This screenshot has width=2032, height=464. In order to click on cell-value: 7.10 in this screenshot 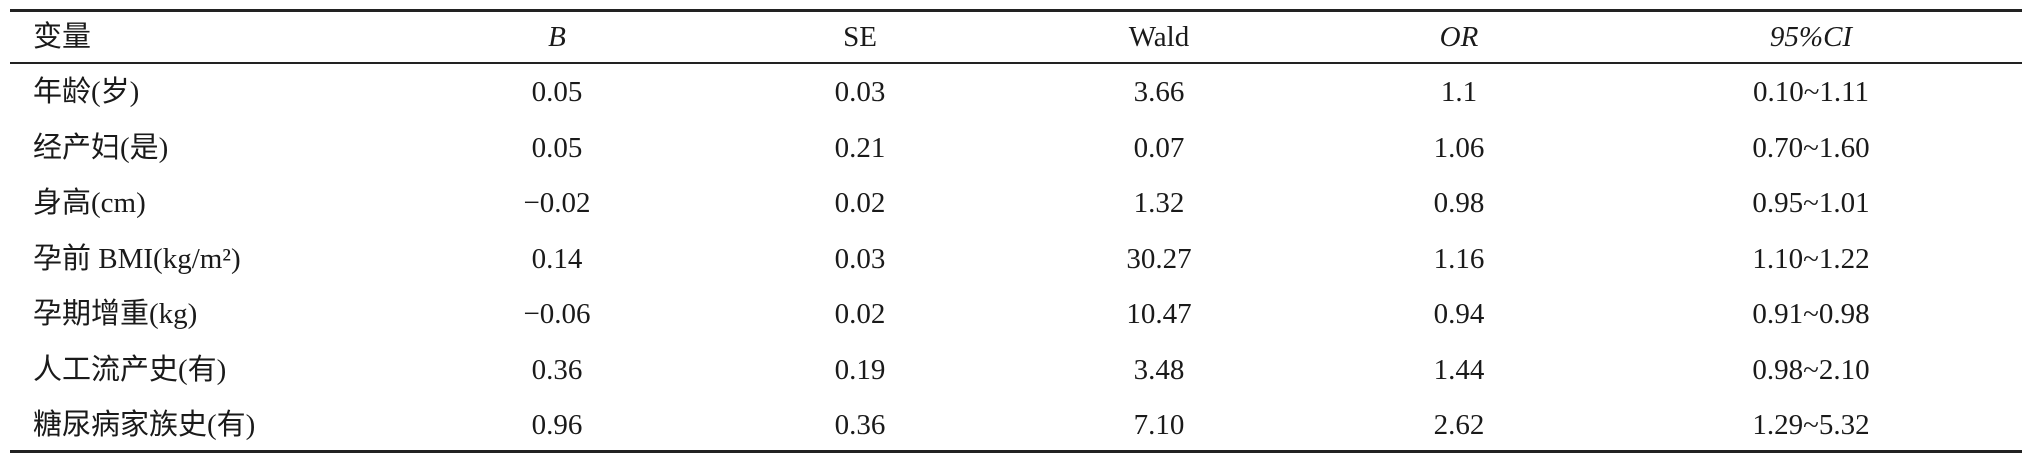, I will do `click(1159, 425)`.